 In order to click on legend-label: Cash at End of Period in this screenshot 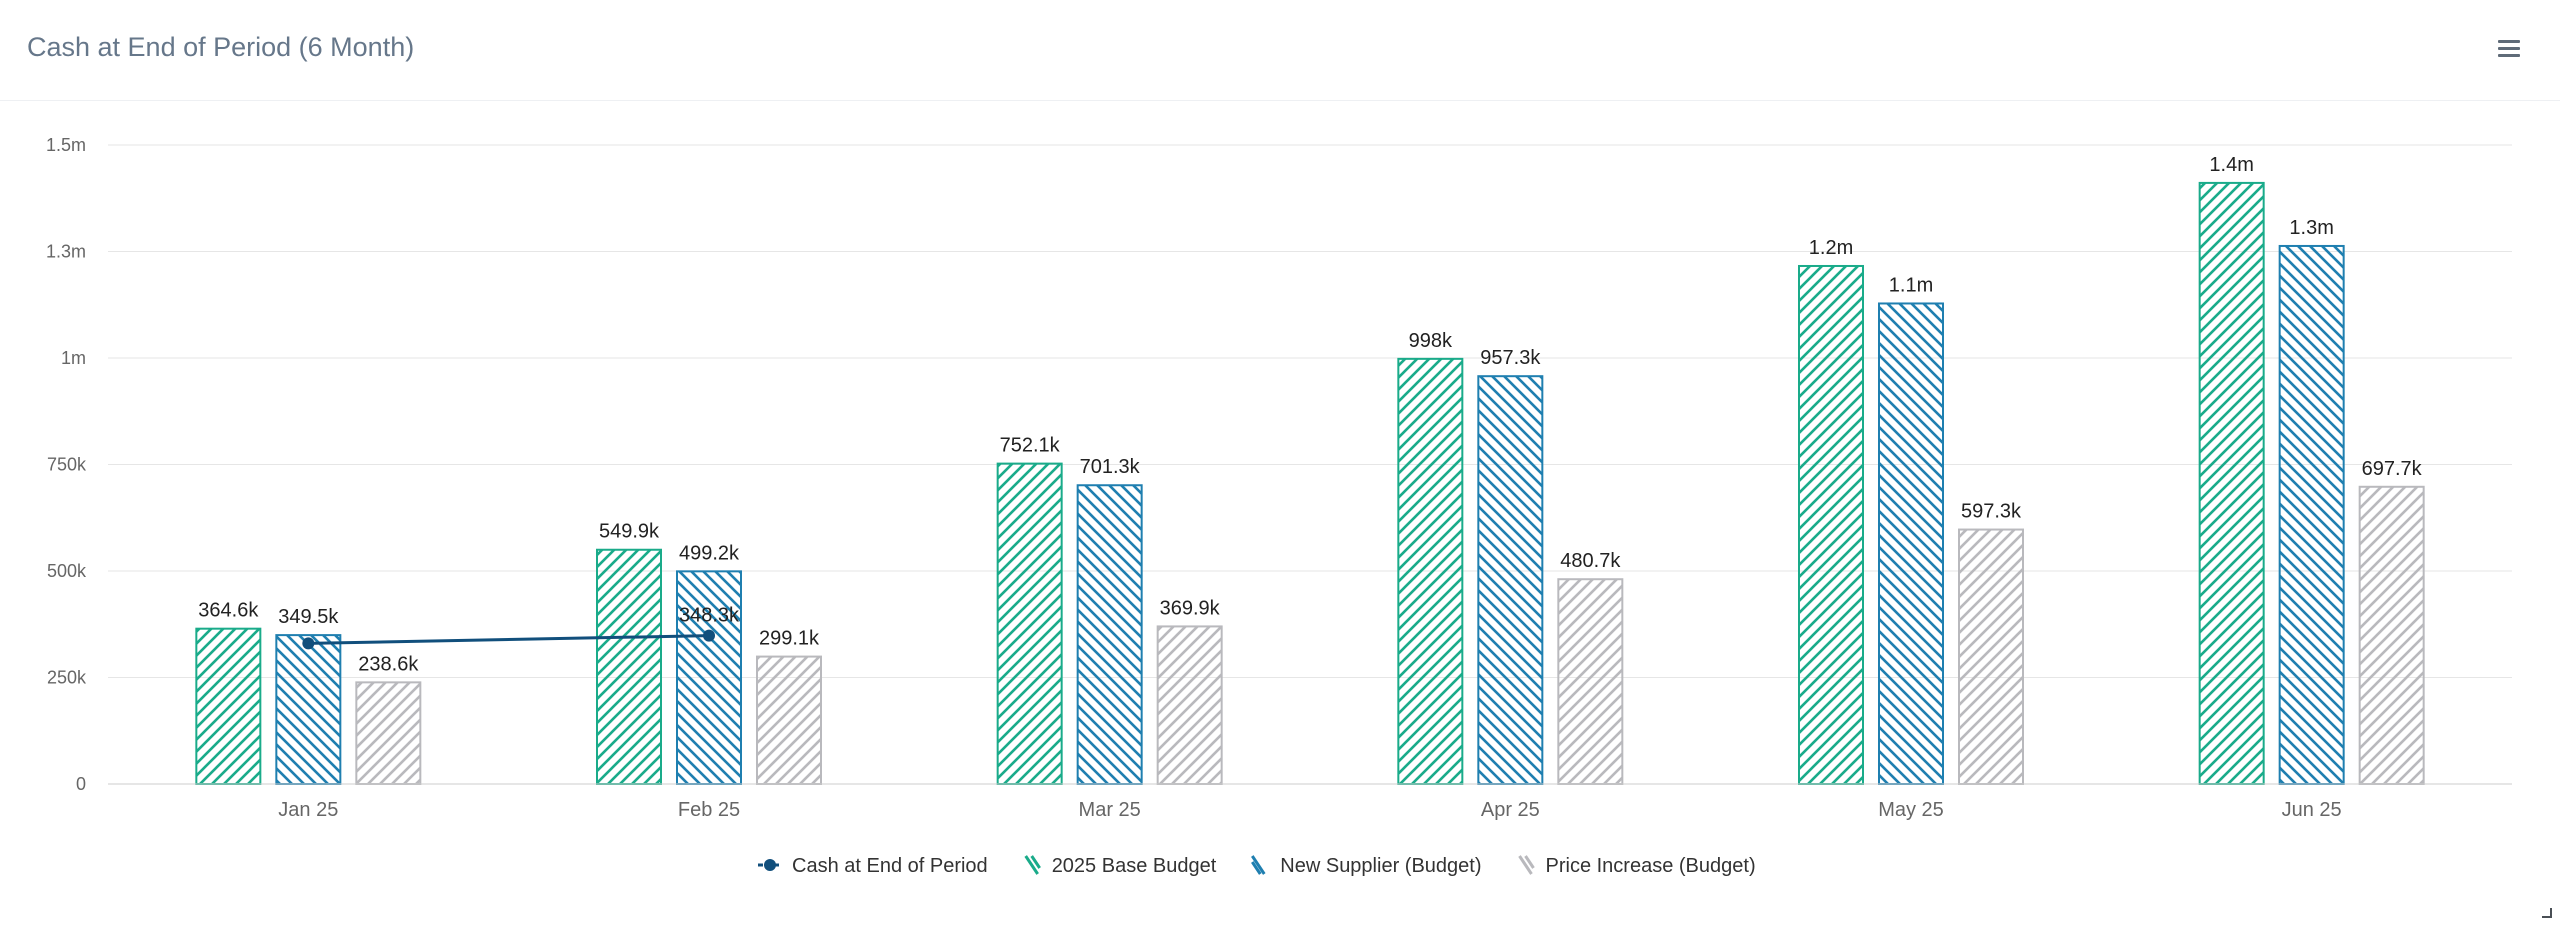, I will do `click(890, 866)`.